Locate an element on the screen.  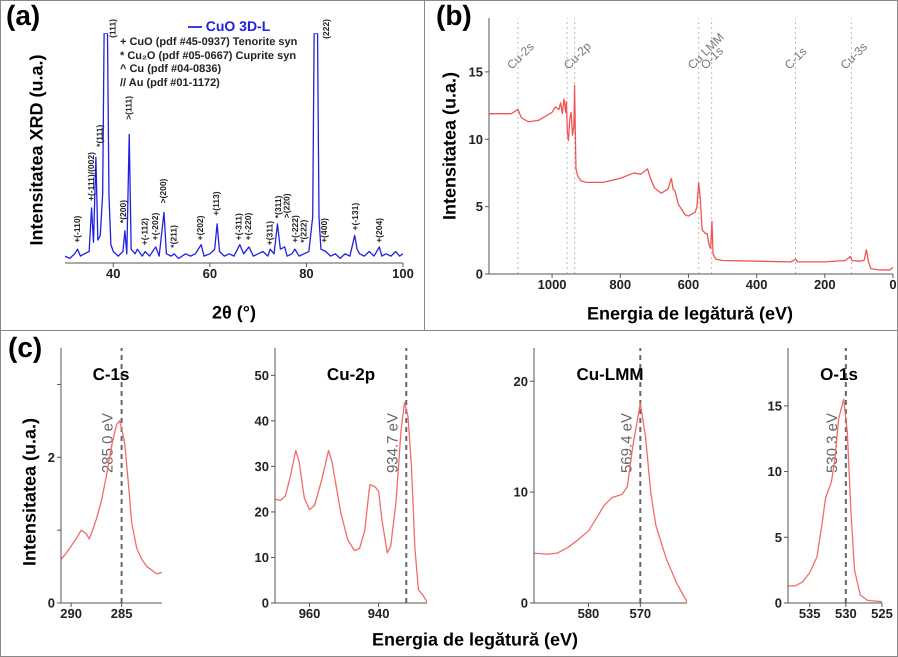
annotation: +(-202) is located at coordinates (155, 226).